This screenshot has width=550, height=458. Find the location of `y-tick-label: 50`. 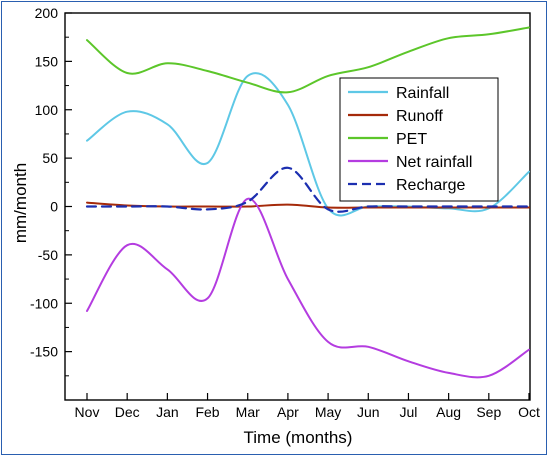

y-tick-label: 50 is located at coordinates (50, 158).